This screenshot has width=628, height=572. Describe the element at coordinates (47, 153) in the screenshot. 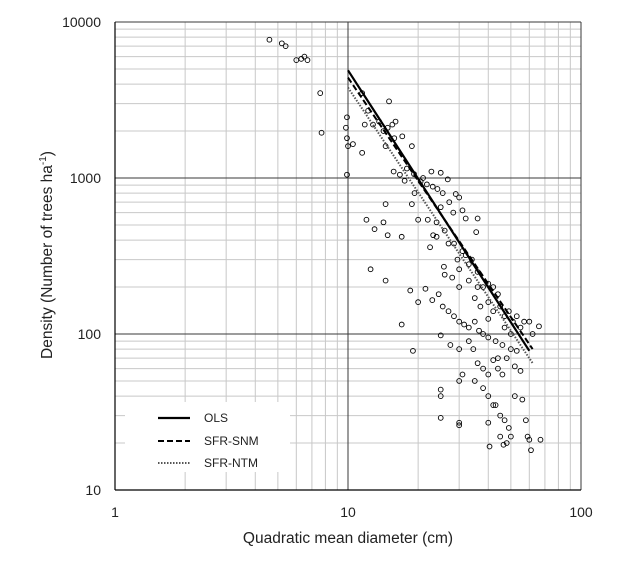

I see `y-axis-label-close: )` at that location.